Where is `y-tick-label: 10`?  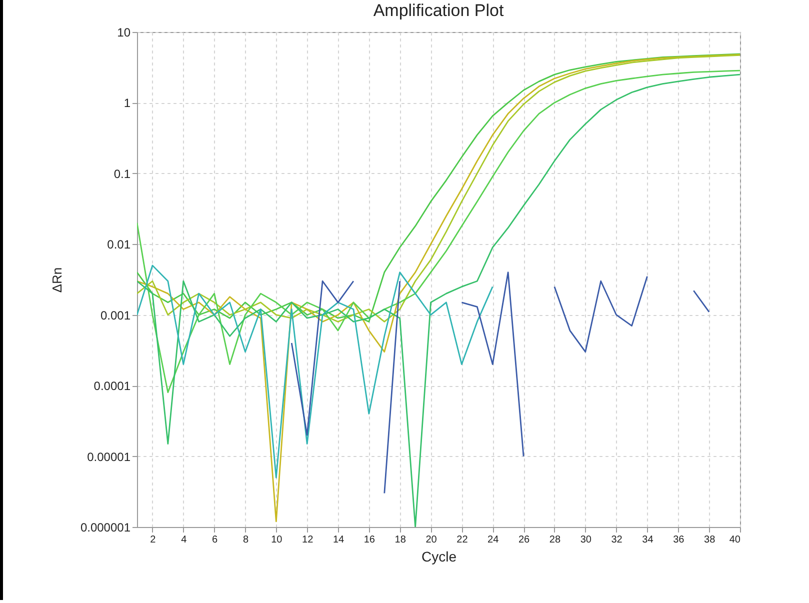 y-tick-label: 10 is located at coordinates (124, 33).